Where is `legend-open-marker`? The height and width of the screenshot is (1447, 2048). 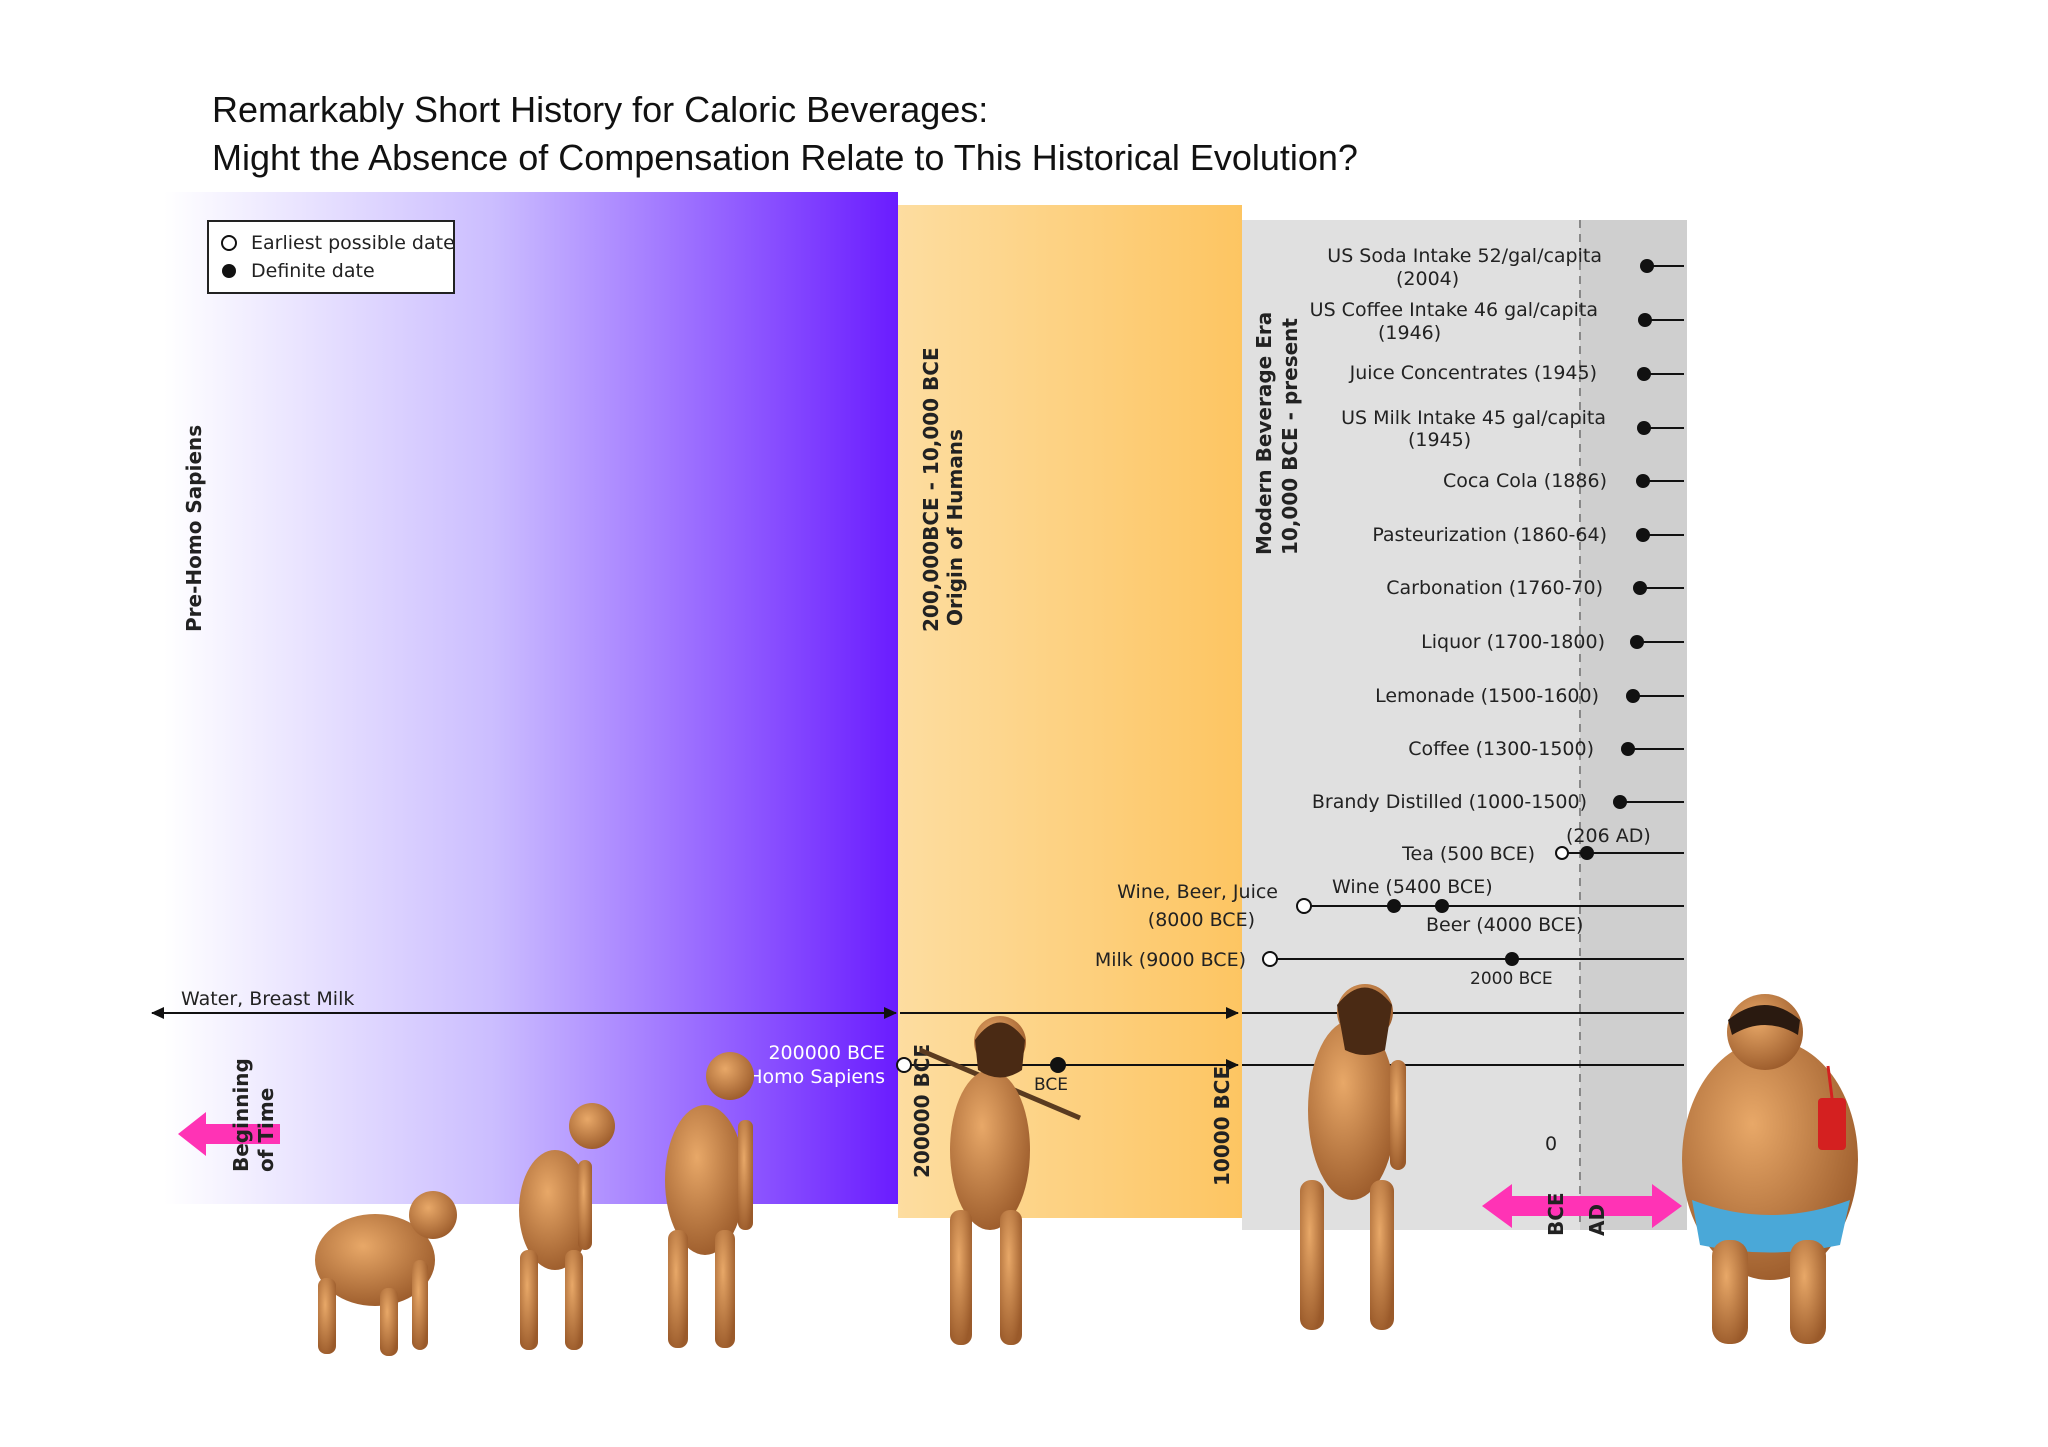
legend-open-marker is located at coordinates (229, 243).